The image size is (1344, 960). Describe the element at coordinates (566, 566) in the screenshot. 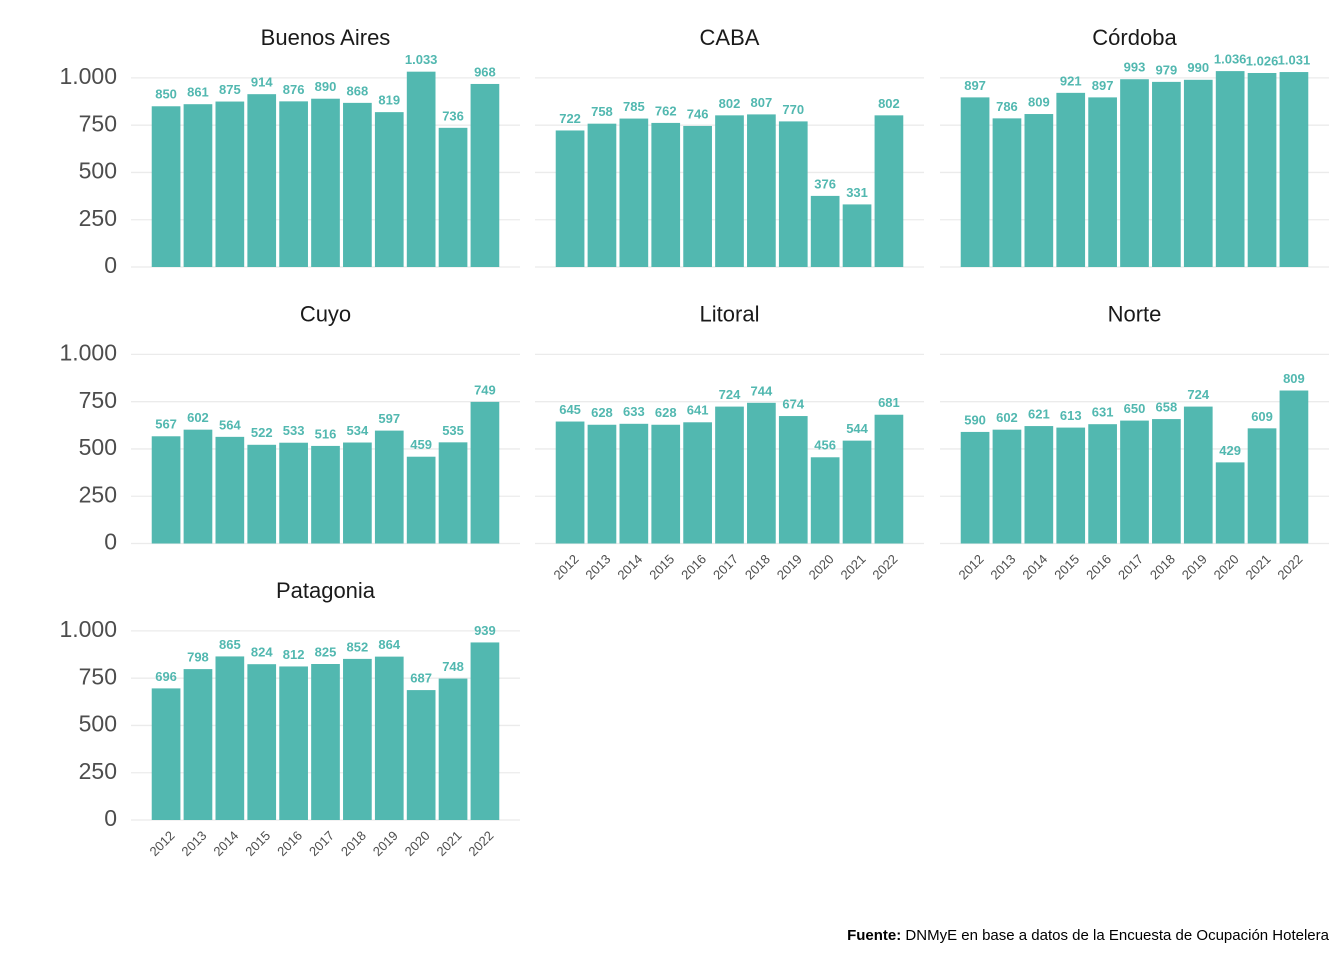

I see `x-tick-label: 2012` at that location.